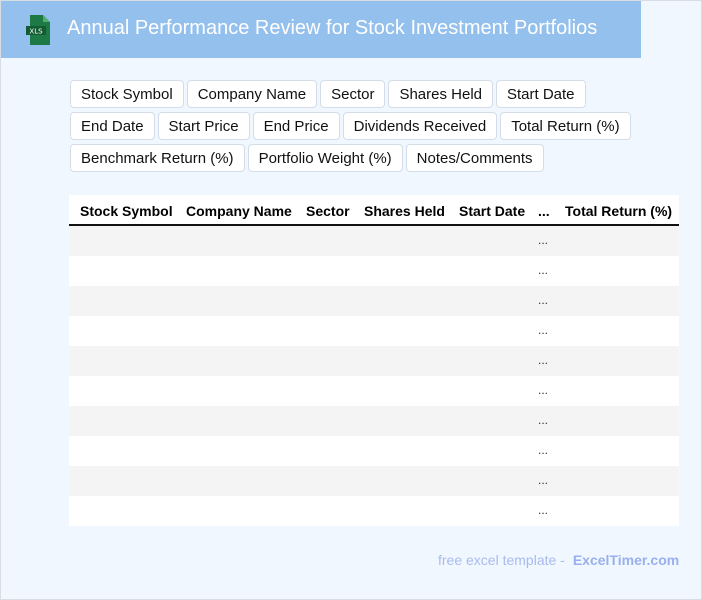 The height and width of the screenshot is (600, 702). I want to click on field-tag: Benchmark Return (%), so click(157, 158).